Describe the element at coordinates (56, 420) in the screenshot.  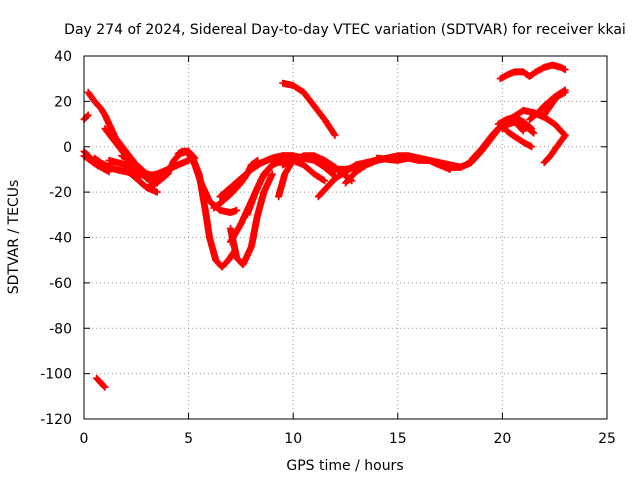
I see `y-tick-label: -120` at that location.